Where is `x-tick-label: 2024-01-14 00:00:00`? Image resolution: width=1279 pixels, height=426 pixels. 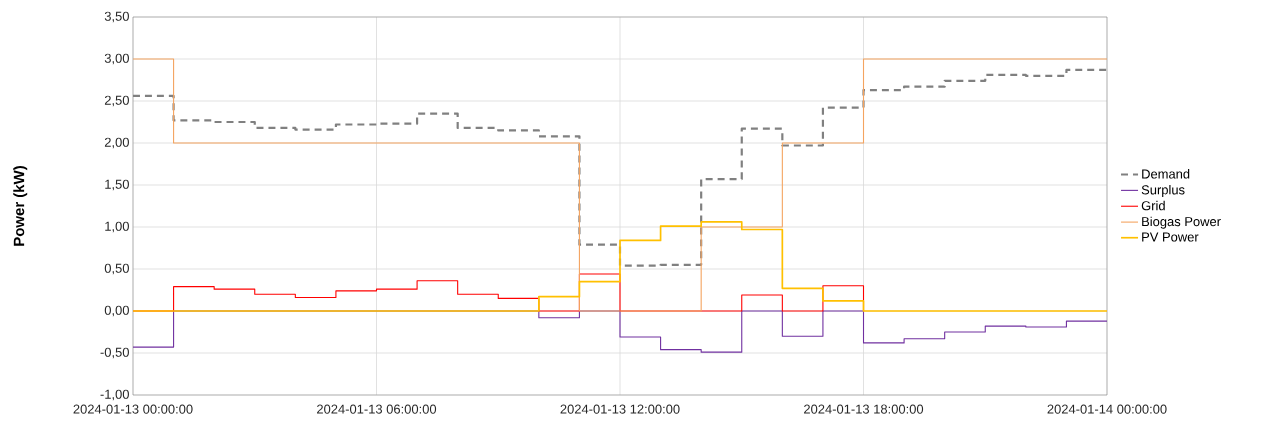 x-tick-label: 2024-01-14 00:00:00 is located at coordinates (1107, 409).